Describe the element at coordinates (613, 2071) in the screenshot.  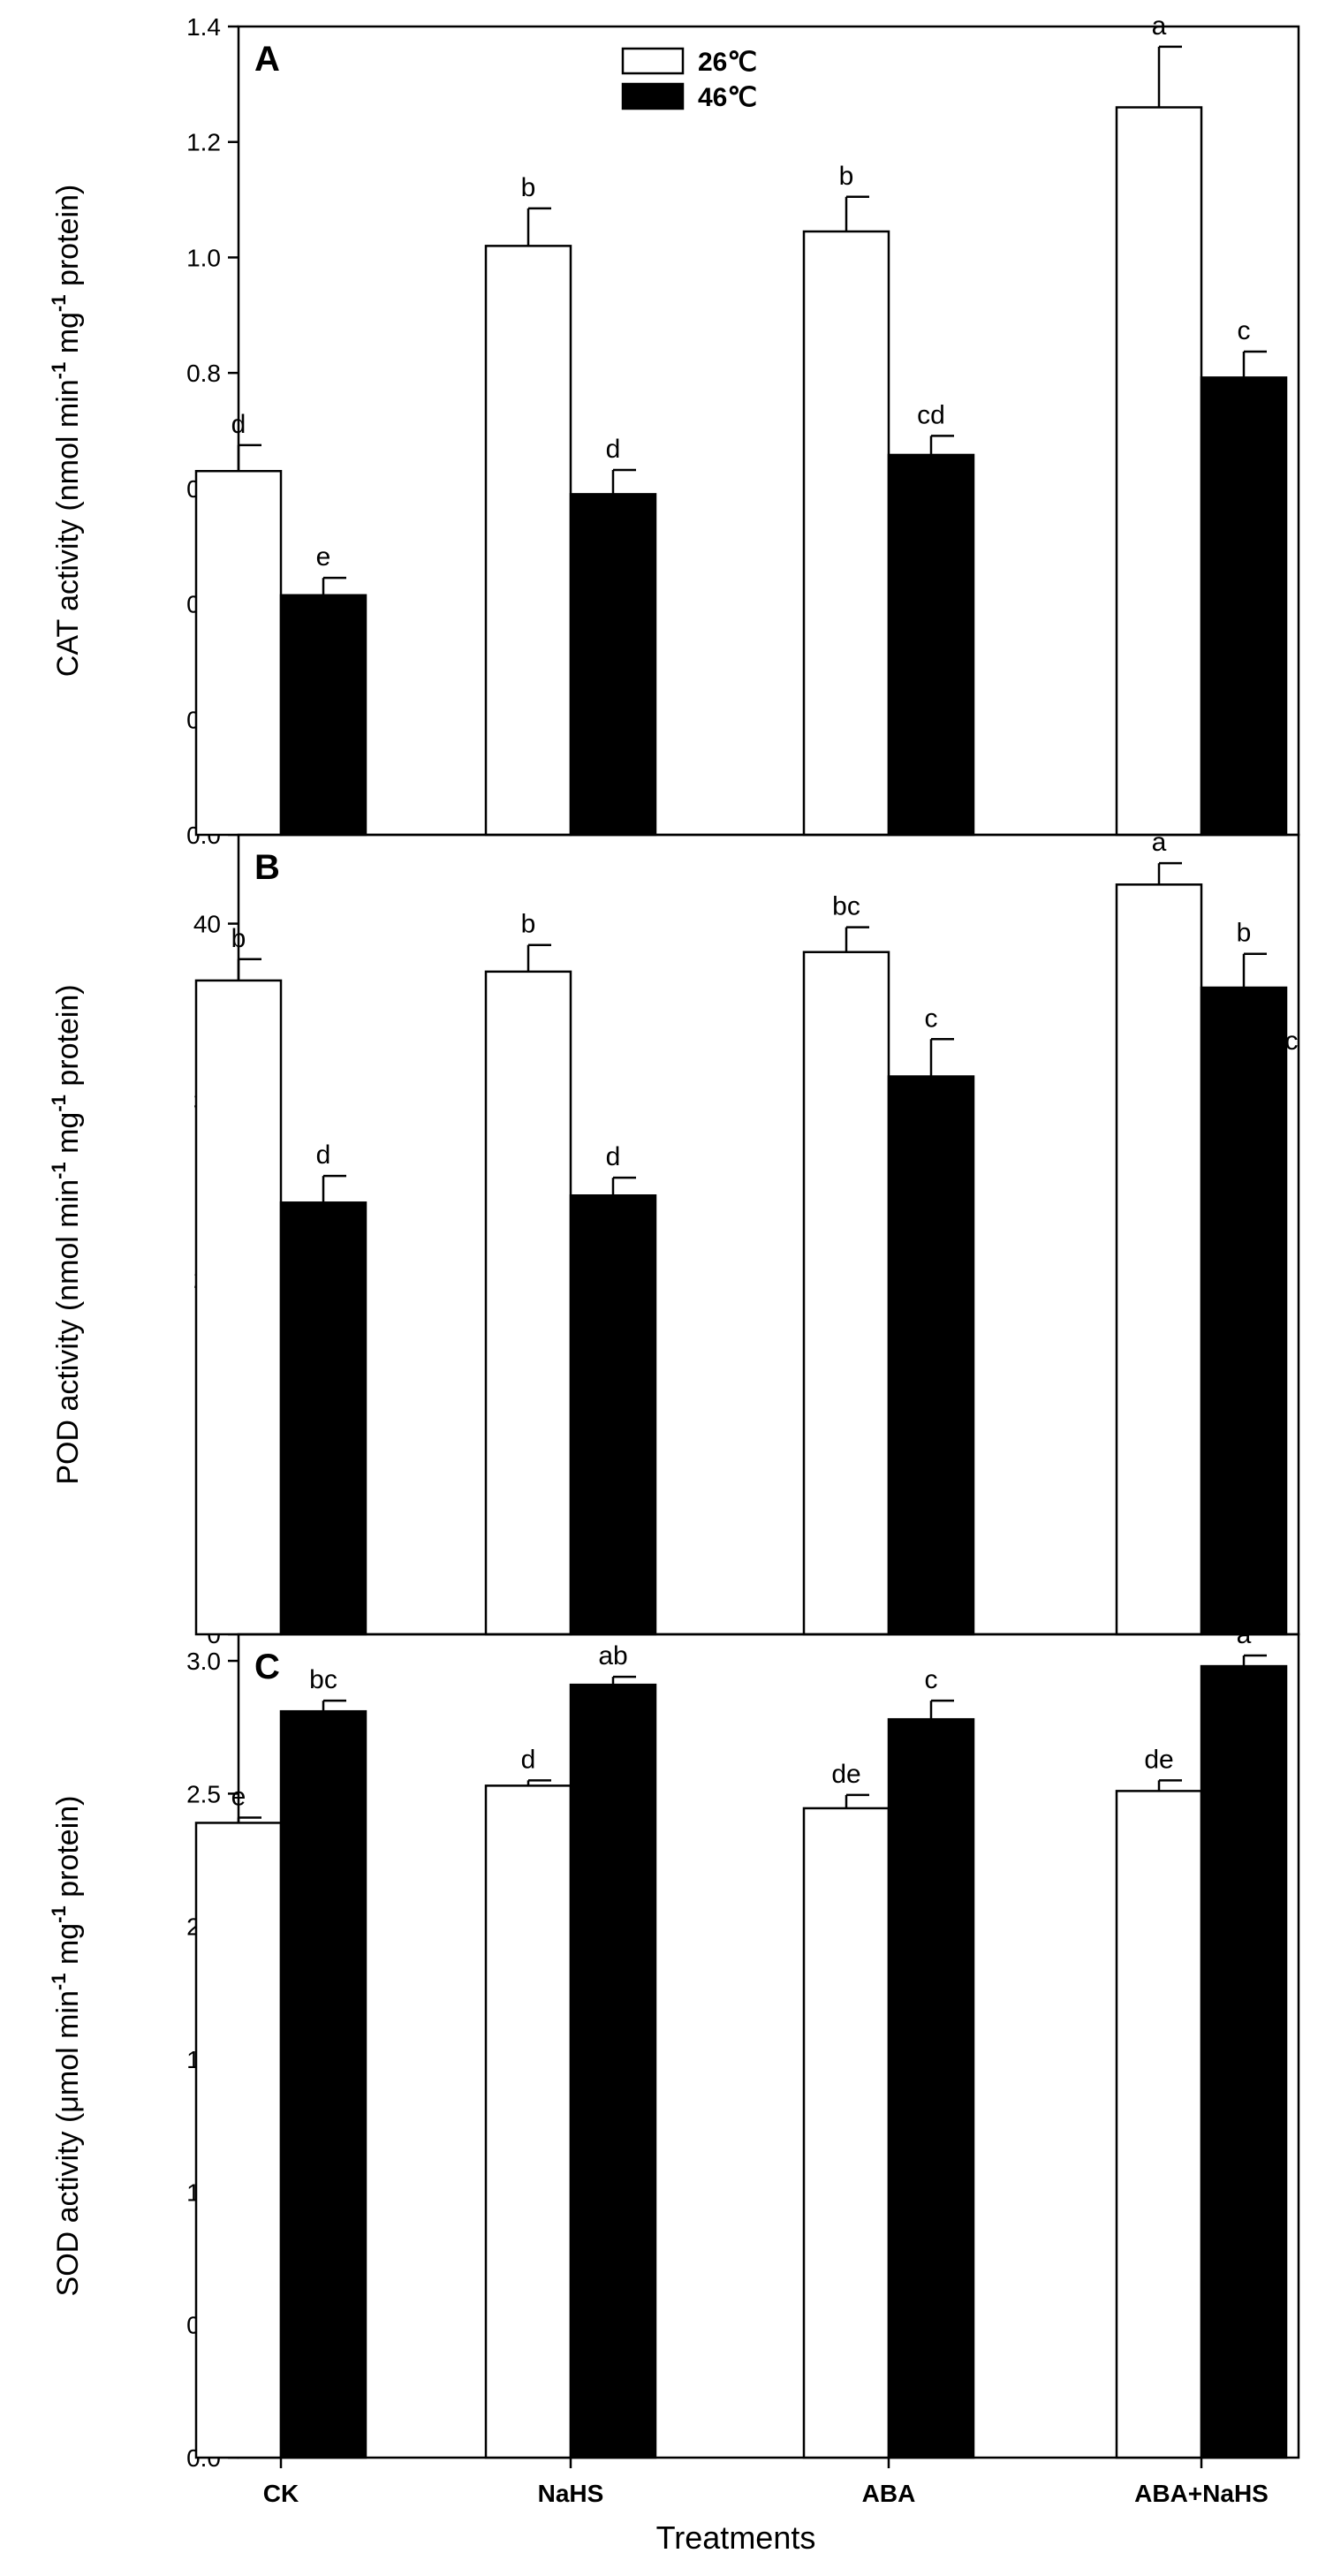
I see `bar-c-46c-nahs` at that location.